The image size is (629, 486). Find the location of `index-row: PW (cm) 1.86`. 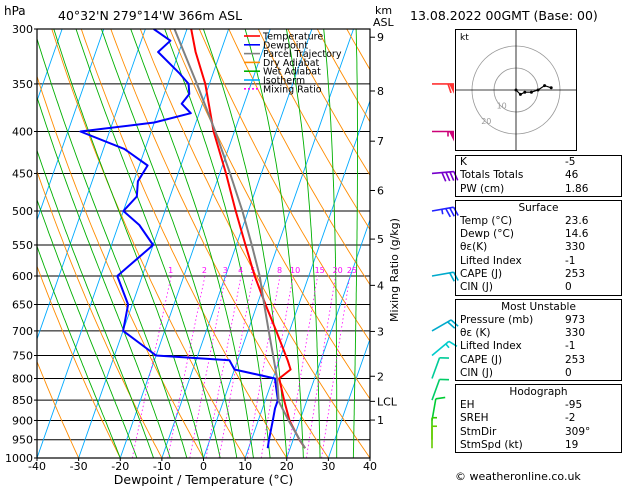

index-row: PW (cm) 1.86 is located at coordinates (538, 189).